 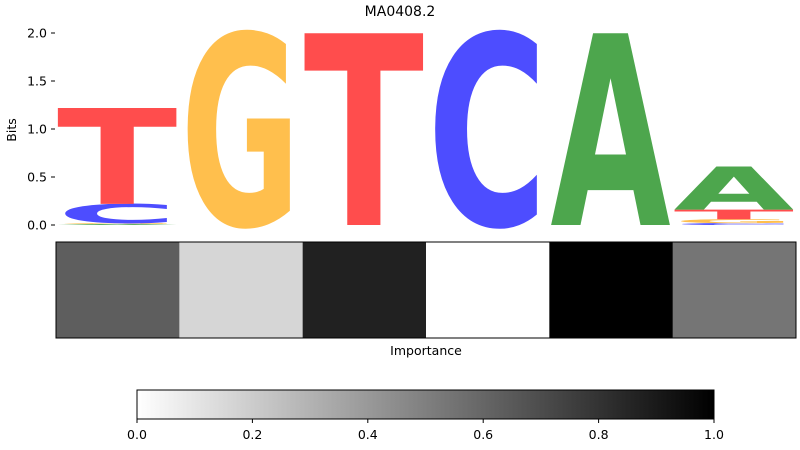 What do you see at coordinates (37, 33) in the screenshot?
I see `logo-y-tick-label: 2.0` at bounding box center [37, 33].